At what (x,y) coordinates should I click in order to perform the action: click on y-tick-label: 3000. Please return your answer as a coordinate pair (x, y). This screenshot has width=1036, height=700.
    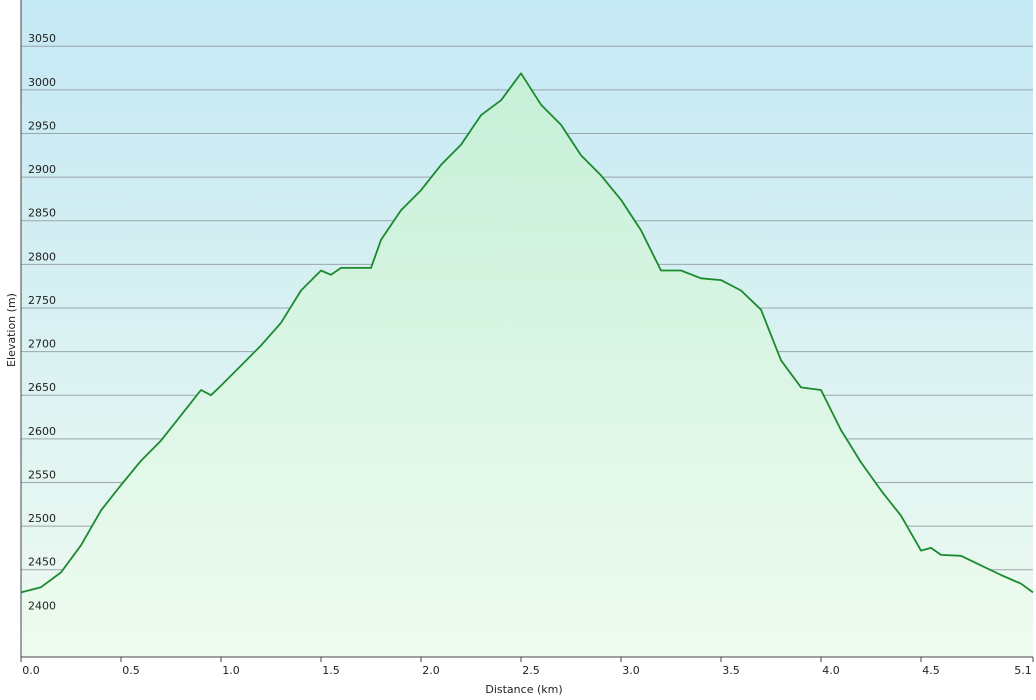
    Looking at the image, I should click on (42, 82).